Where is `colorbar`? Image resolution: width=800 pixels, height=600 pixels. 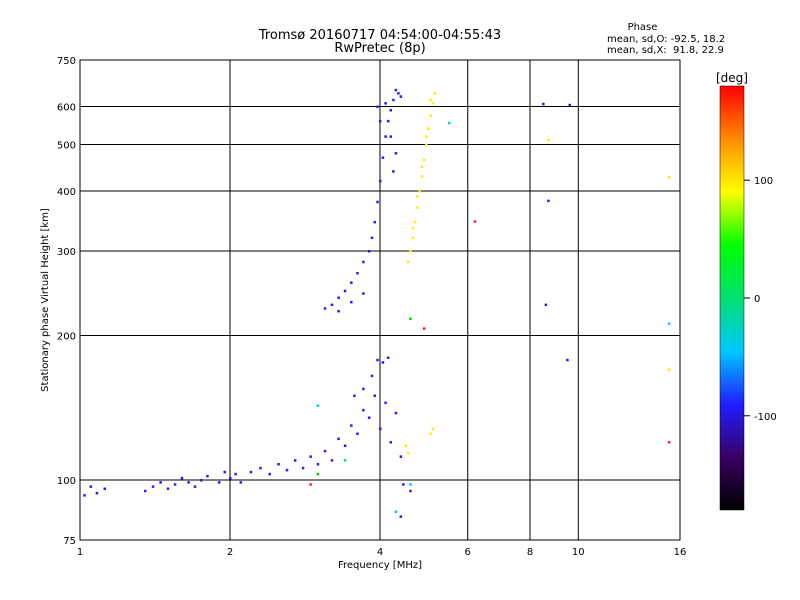
colorbar is located at coordinates (732, 298).